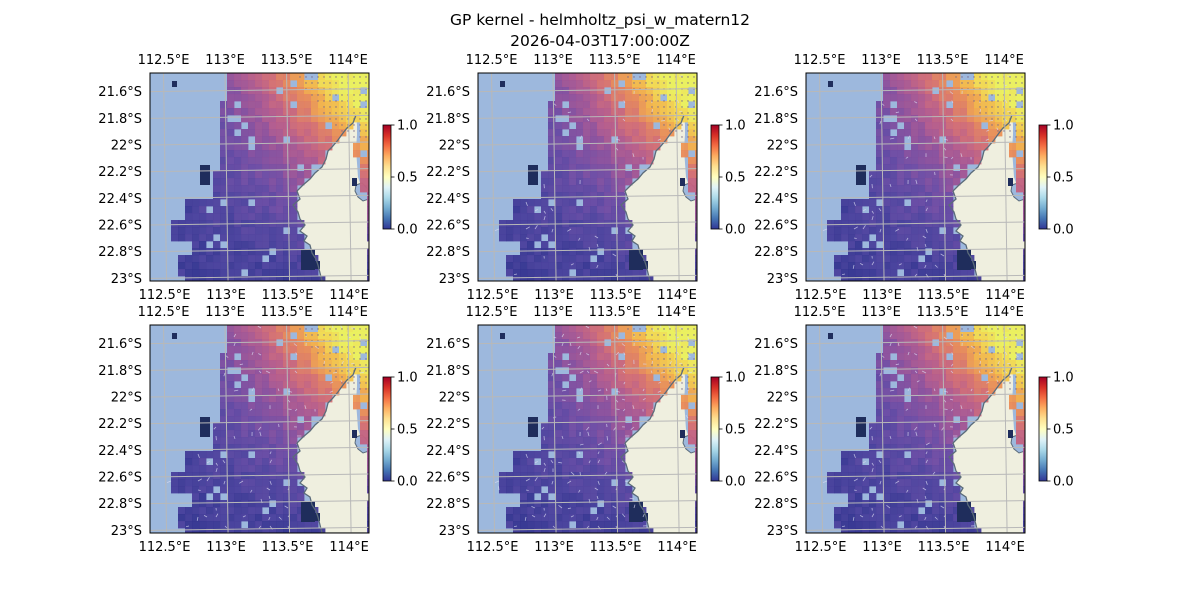  I want to click on colorbar: 0.00.51.0, so click(400, 430).